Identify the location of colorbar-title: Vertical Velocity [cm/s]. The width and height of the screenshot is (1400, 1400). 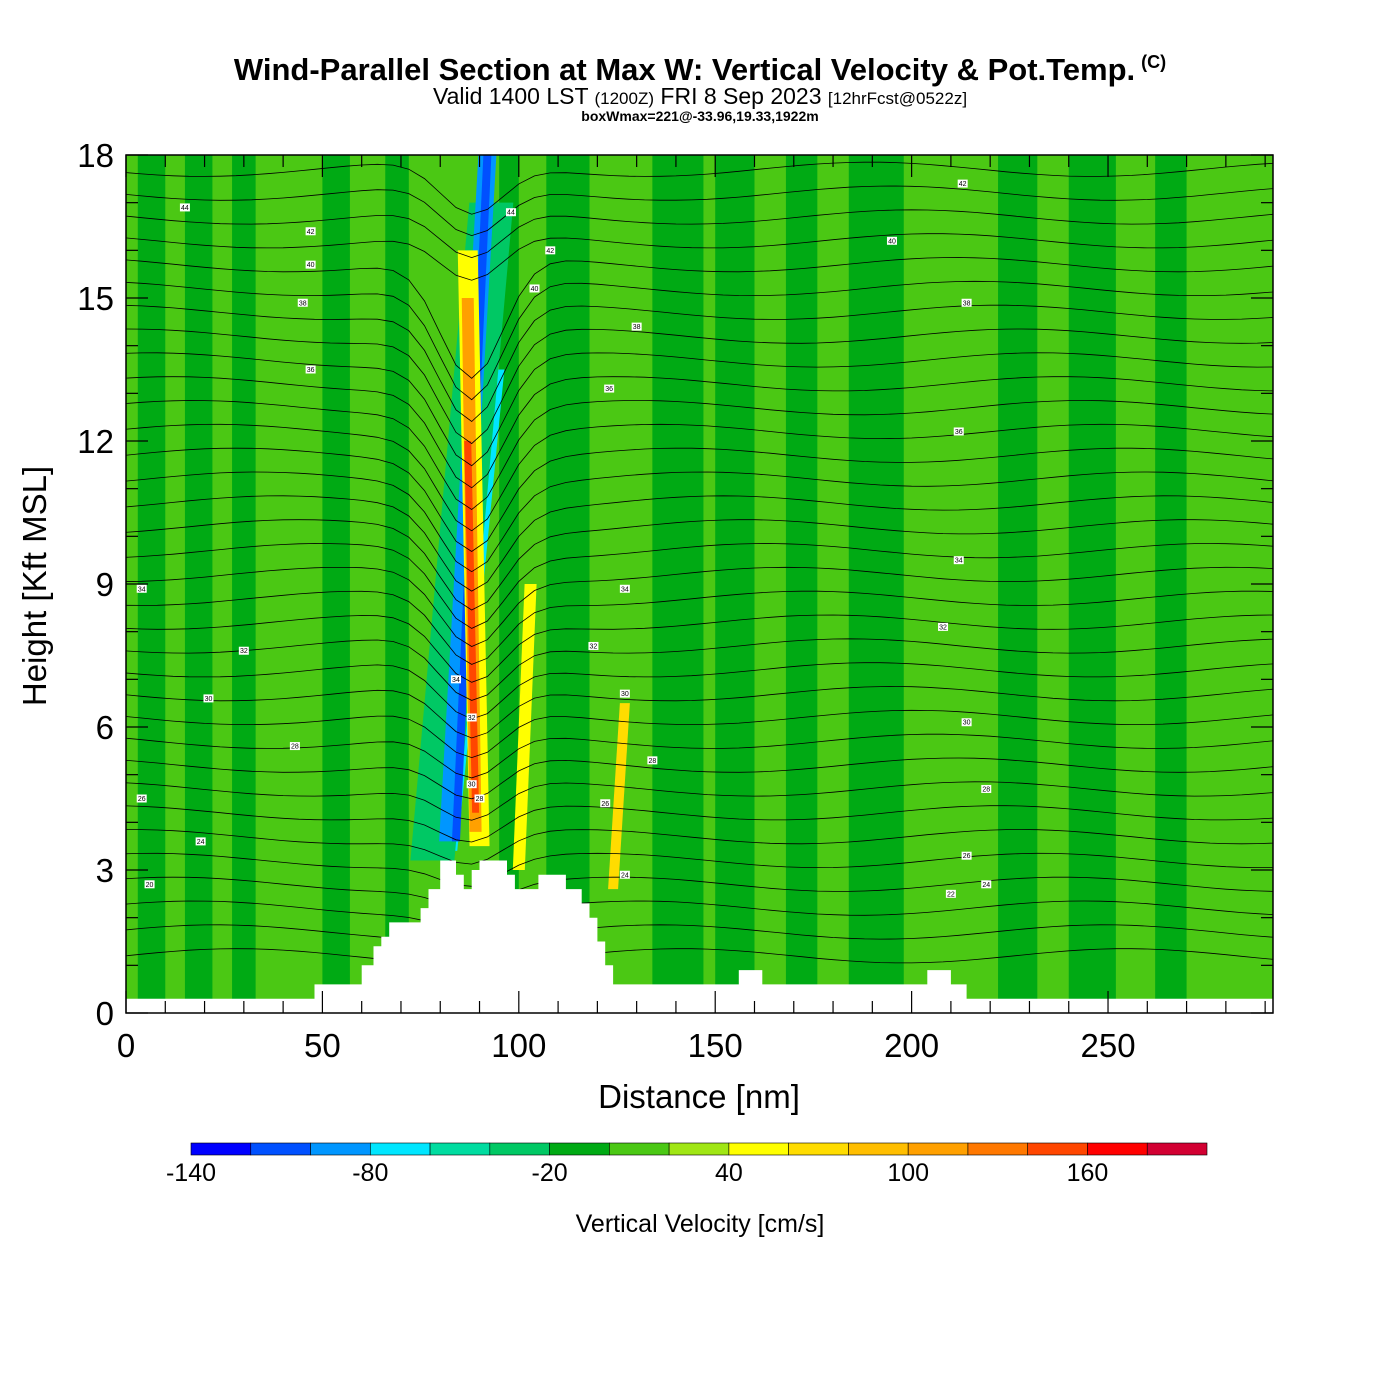
(700, 1224).